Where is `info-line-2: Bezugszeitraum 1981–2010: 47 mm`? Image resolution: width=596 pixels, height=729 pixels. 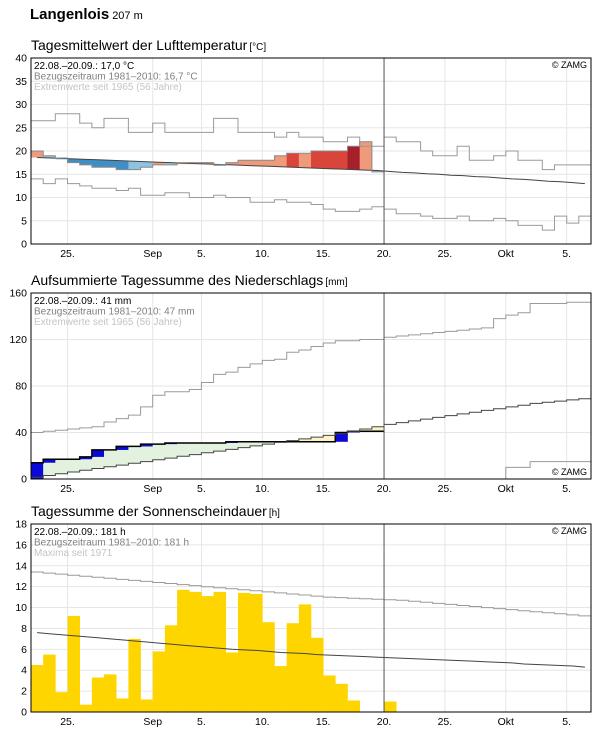 info-line-2: Bezugszeitraum 1981–2010: 47 mm is located at coordinates (114, 312).